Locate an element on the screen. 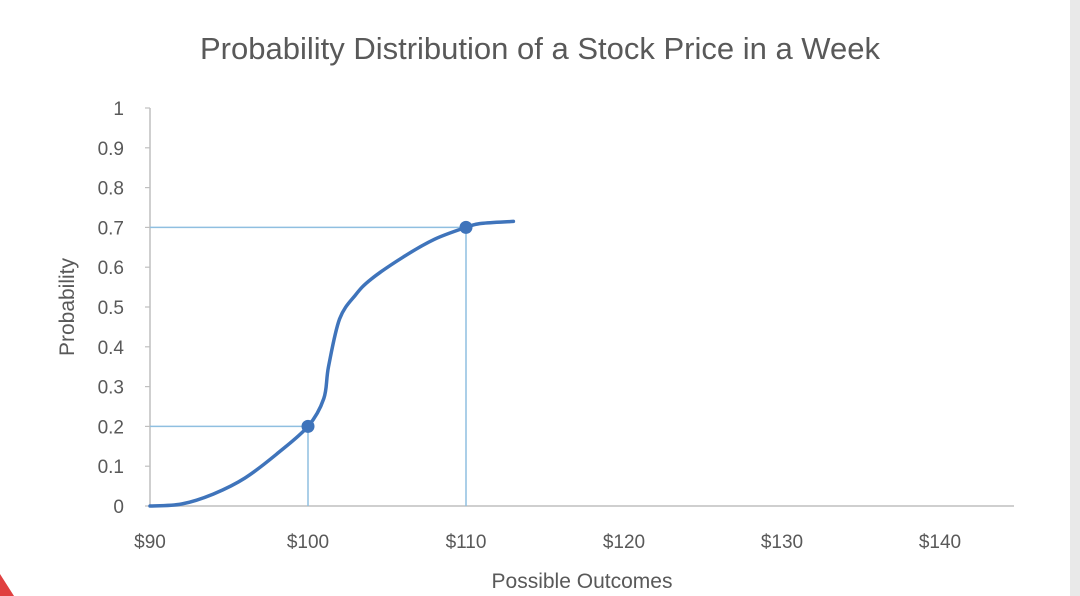 The image size is (1080, 596). reference-lines is located at coordinates (308, 366).